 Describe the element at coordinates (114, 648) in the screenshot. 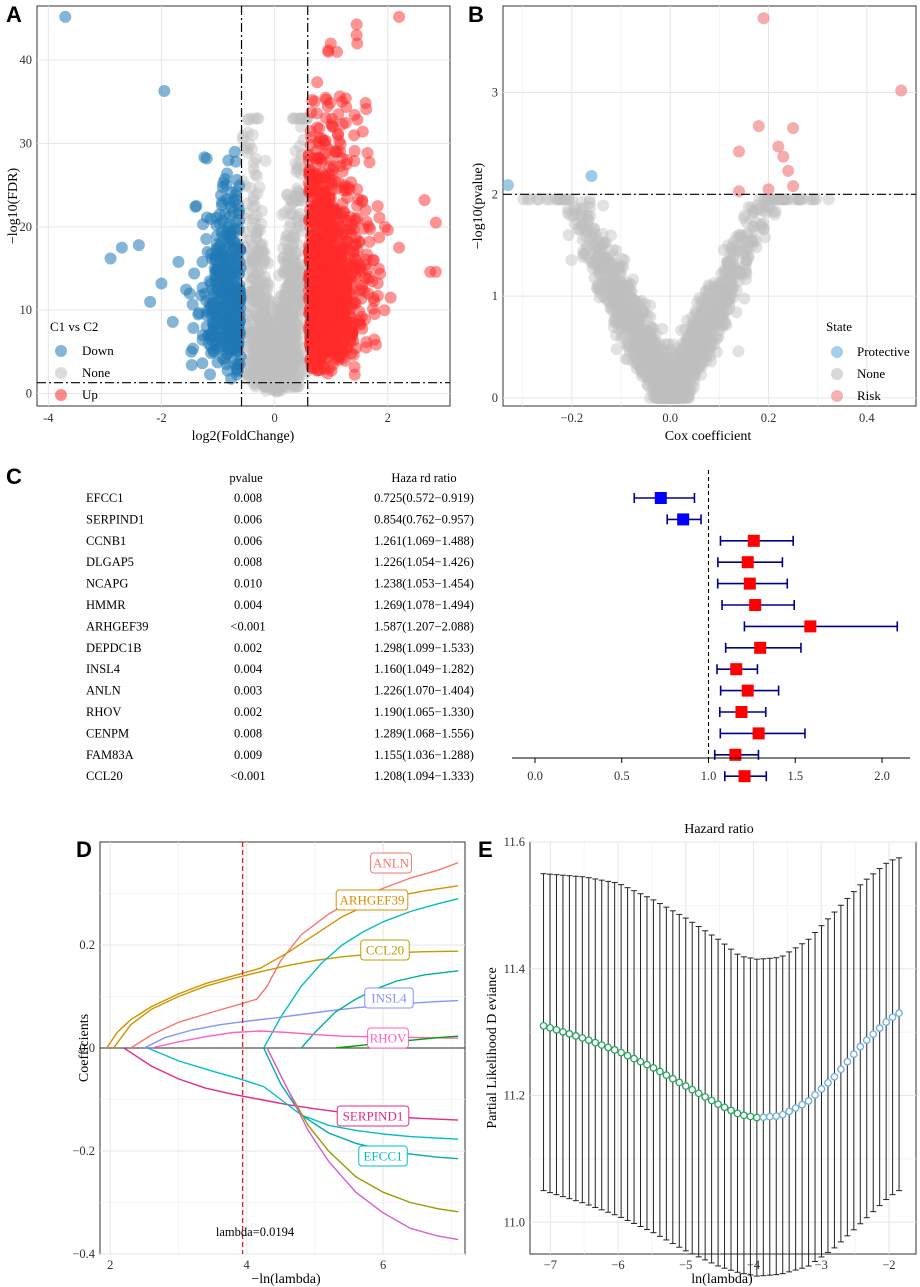

I see `gene-label: DEPDC1B` at that location.